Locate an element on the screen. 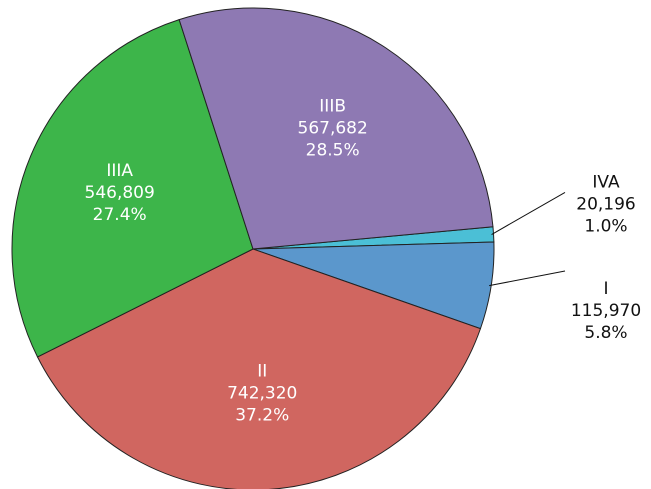 Image resolution: width=651 pixels, height=489 pixels. slice-percent: 37.2% is located at coordinates (262, 415).